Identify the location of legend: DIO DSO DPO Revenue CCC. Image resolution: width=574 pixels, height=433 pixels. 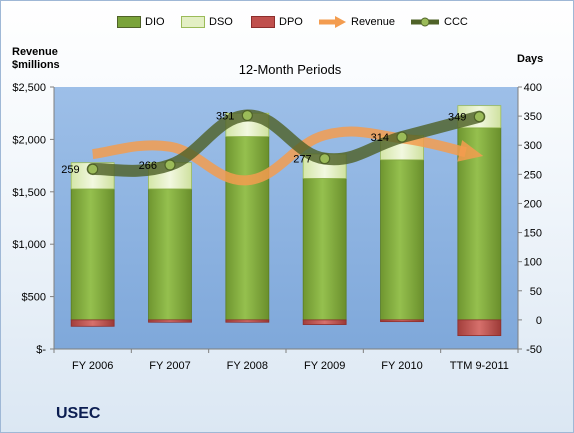
(287, 22).